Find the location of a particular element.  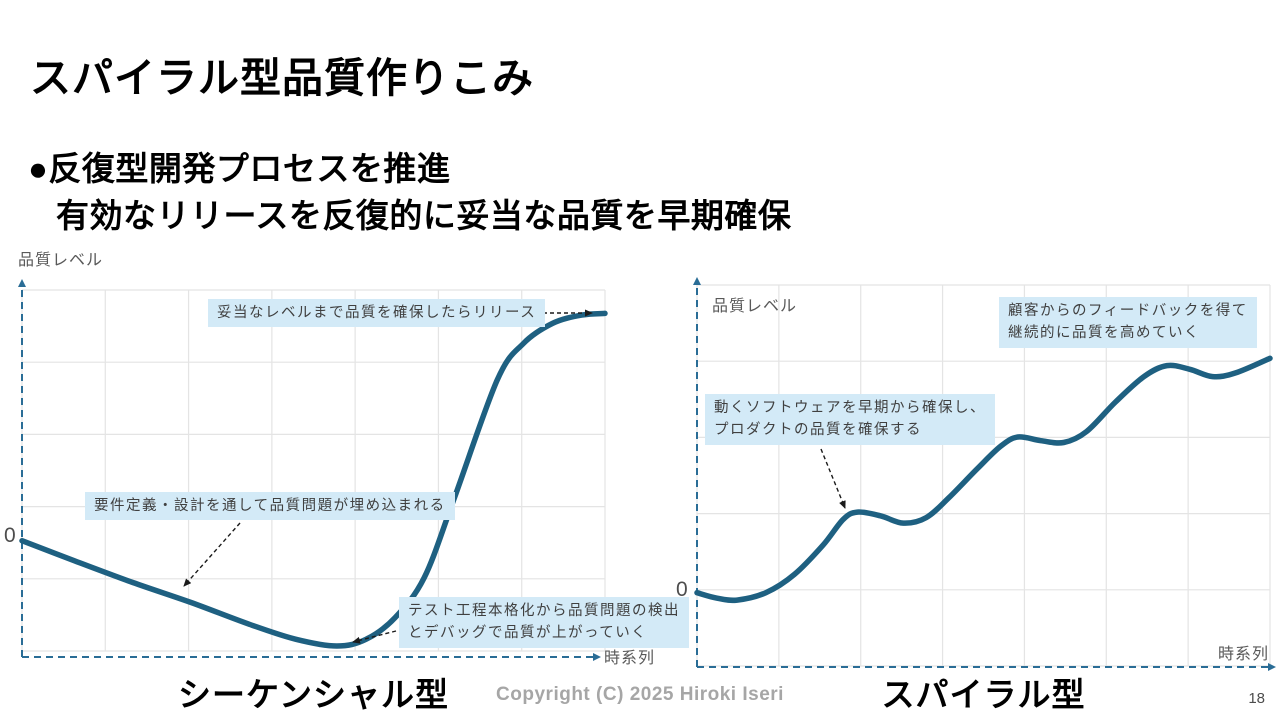

annotation-test-debug-note: テスト工程本格化から品質問題の検出 とデバッグで品質が上がっていく is located at coordinates (544, 622).